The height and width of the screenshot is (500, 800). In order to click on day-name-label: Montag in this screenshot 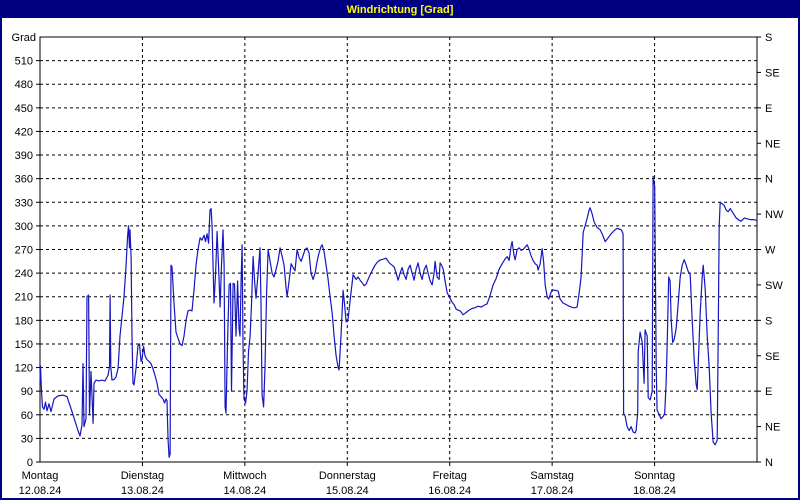, I will do `click(40, 476)`.